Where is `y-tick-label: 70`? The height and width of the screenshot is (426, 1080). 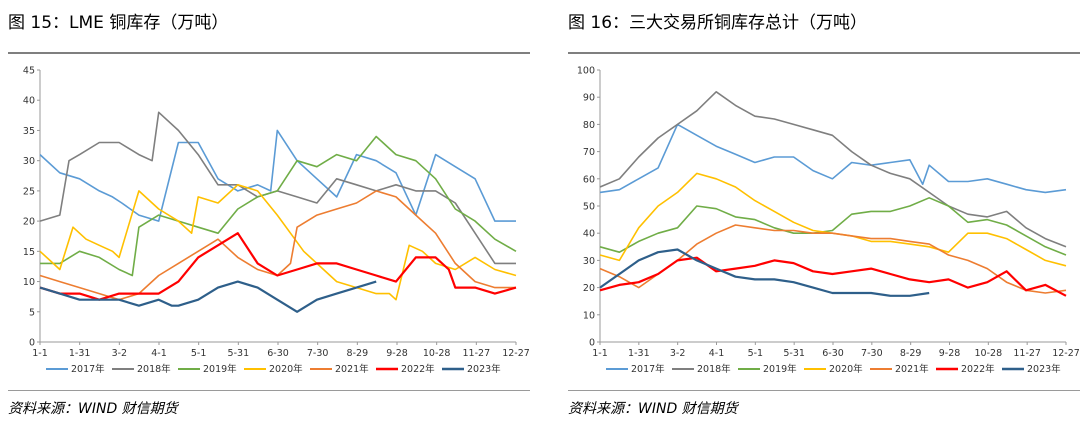
y-tick-label: 70 is located at coordinates (589, 152).